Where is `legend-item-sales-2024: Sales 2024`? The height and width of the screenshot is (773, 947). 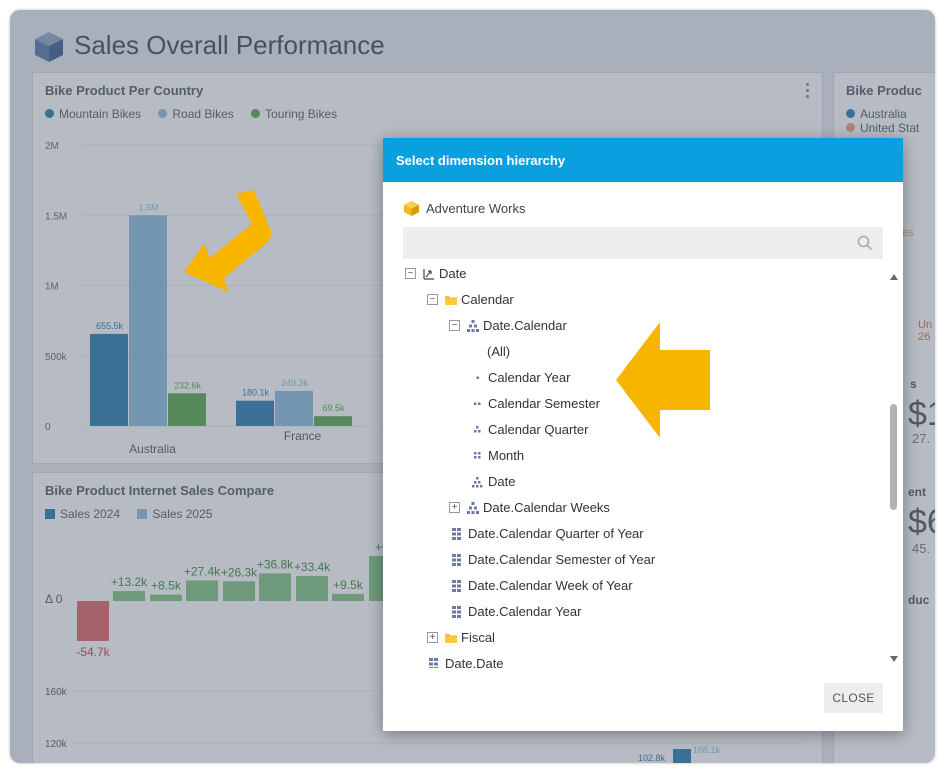
legend-item-sales-2024: Sales 2024 is located at coordinates (82, 514).